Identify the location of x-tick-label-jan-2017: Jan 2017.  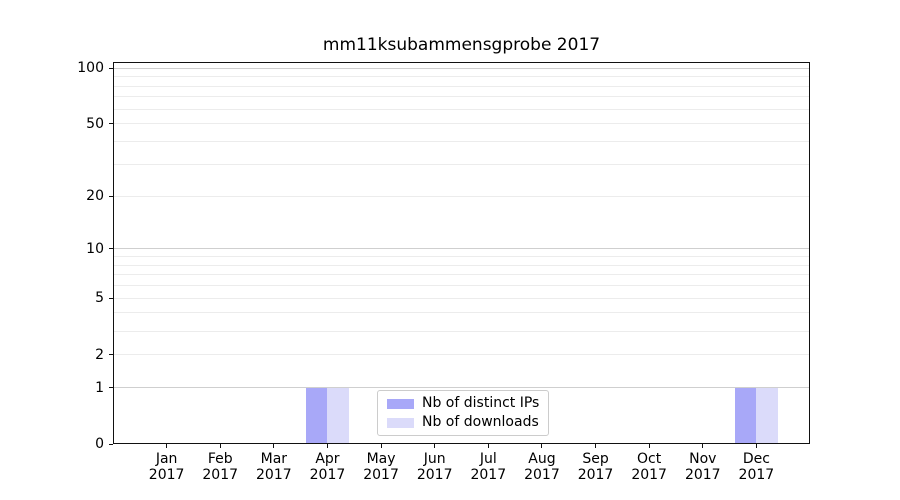
(167, 467).